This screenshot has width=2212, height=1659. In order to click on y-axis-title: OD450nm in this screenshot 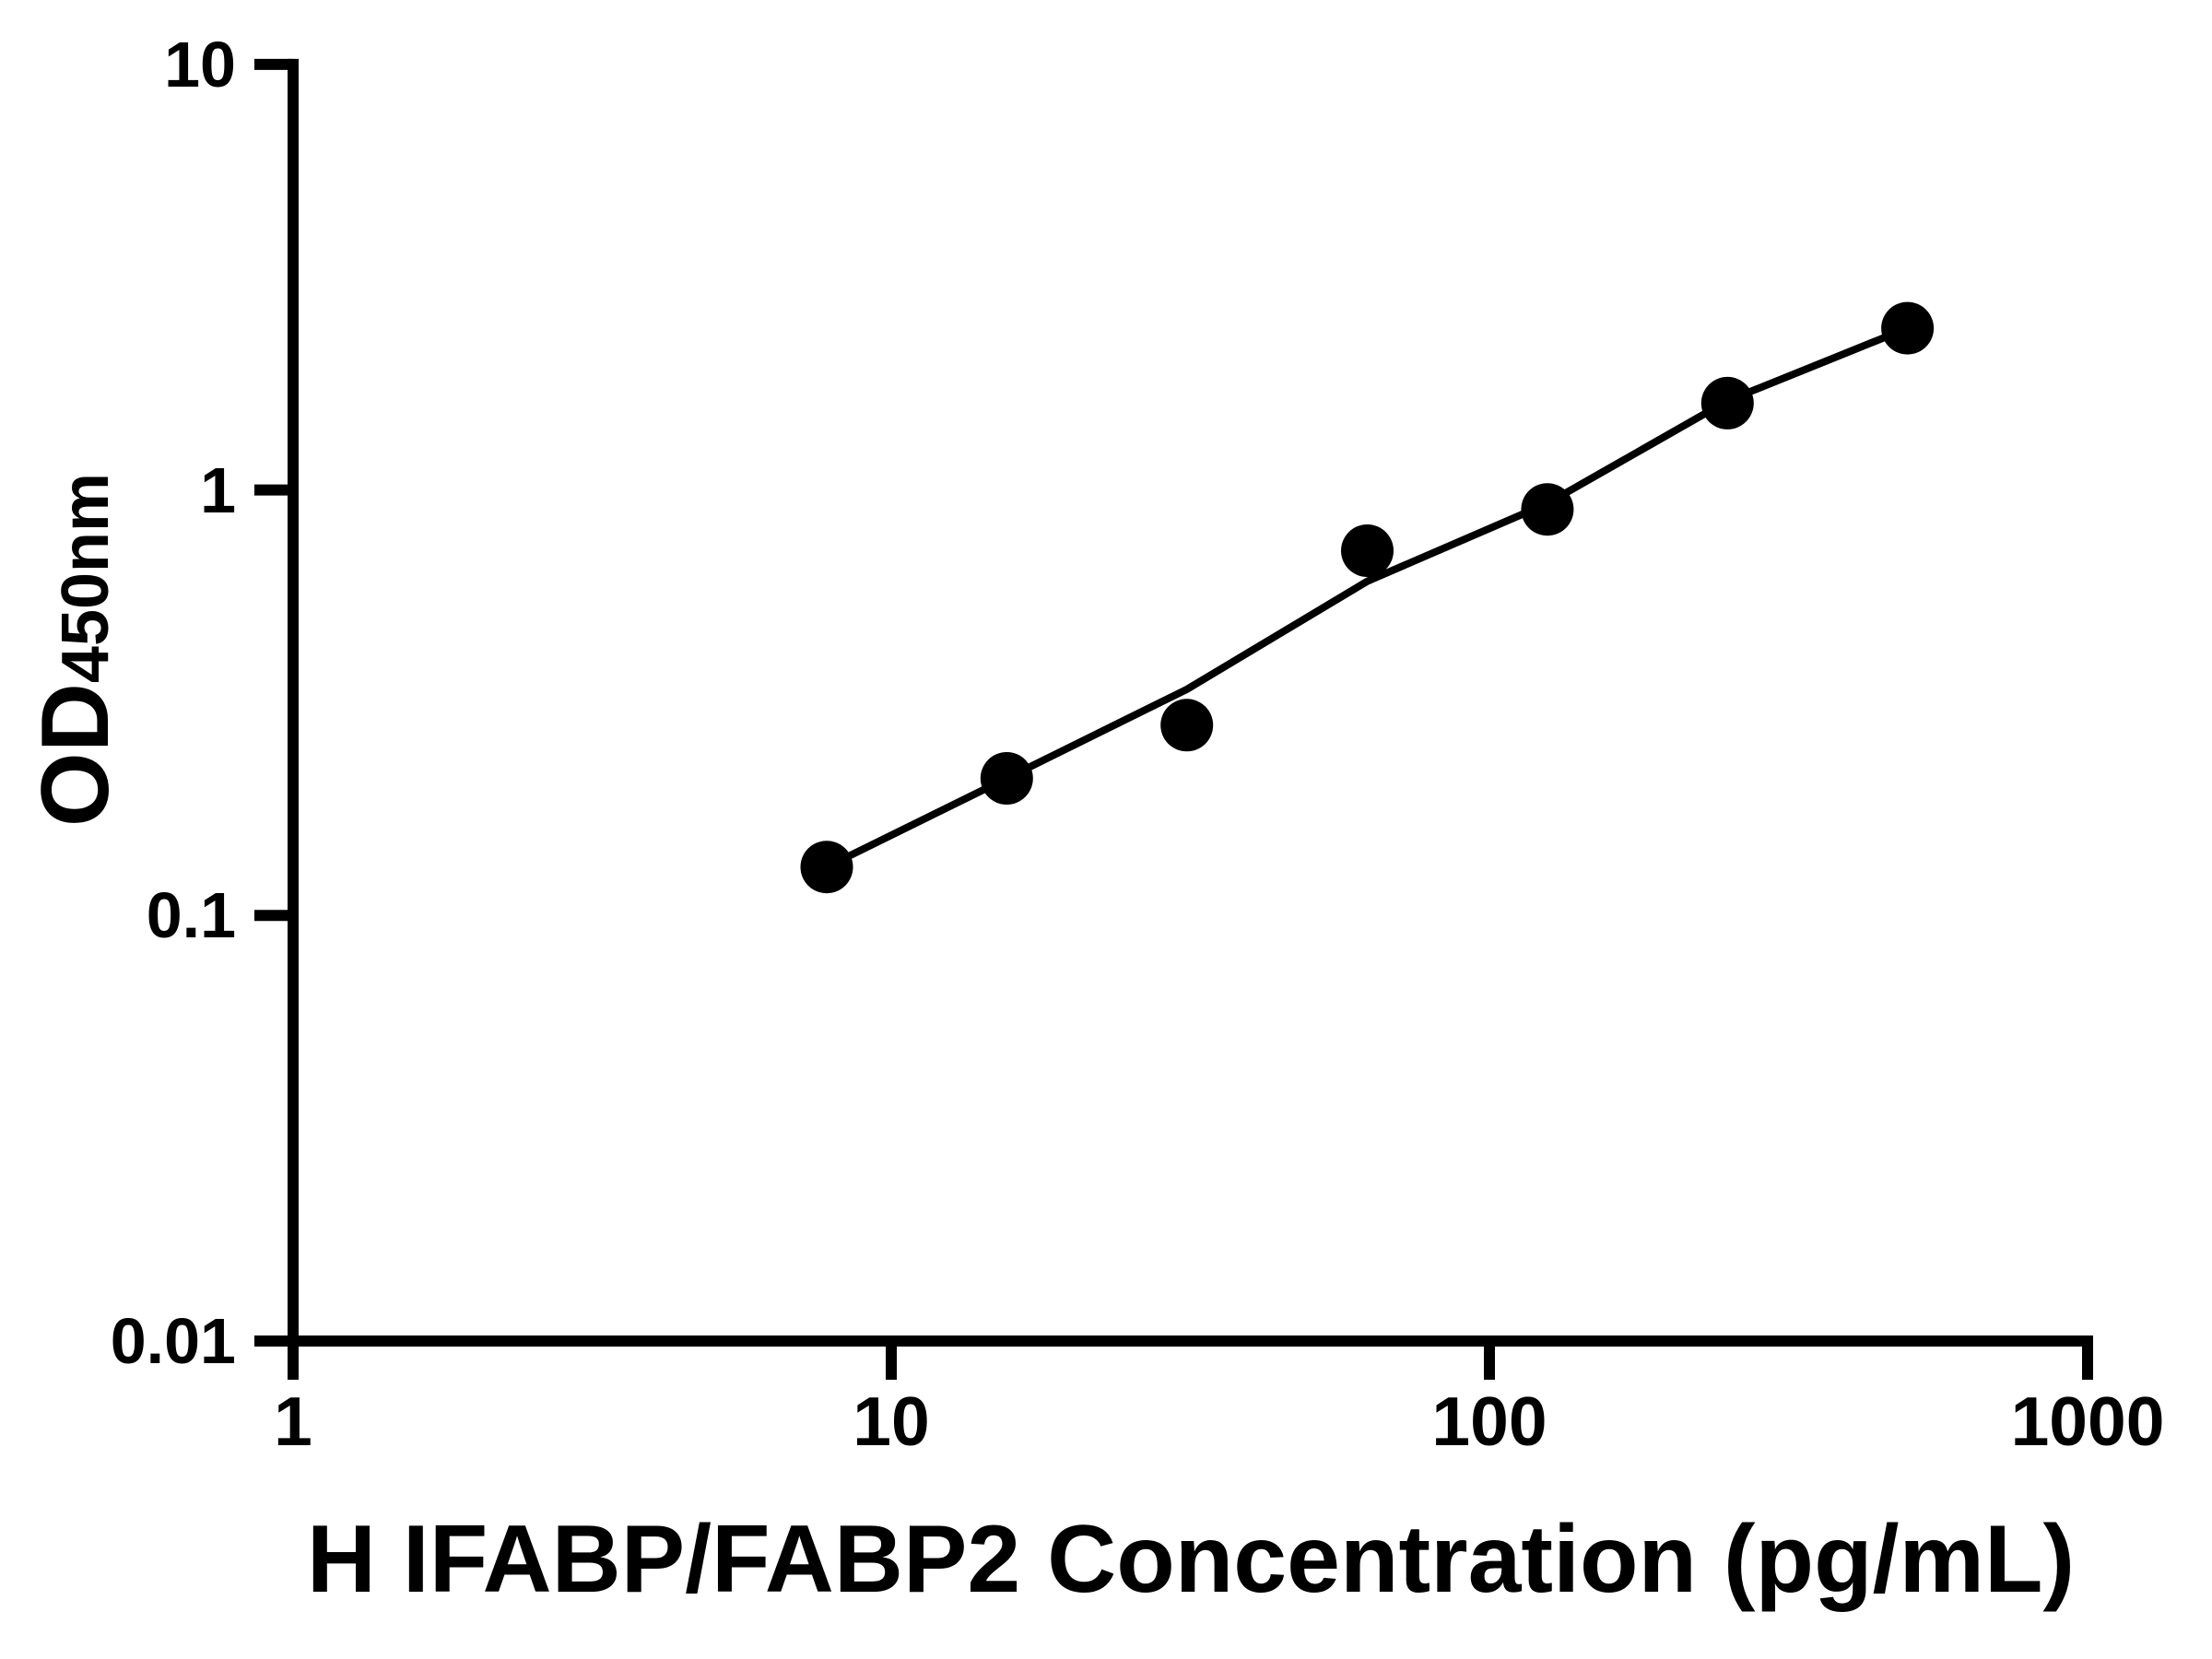, I will do `click(75, 649)`.